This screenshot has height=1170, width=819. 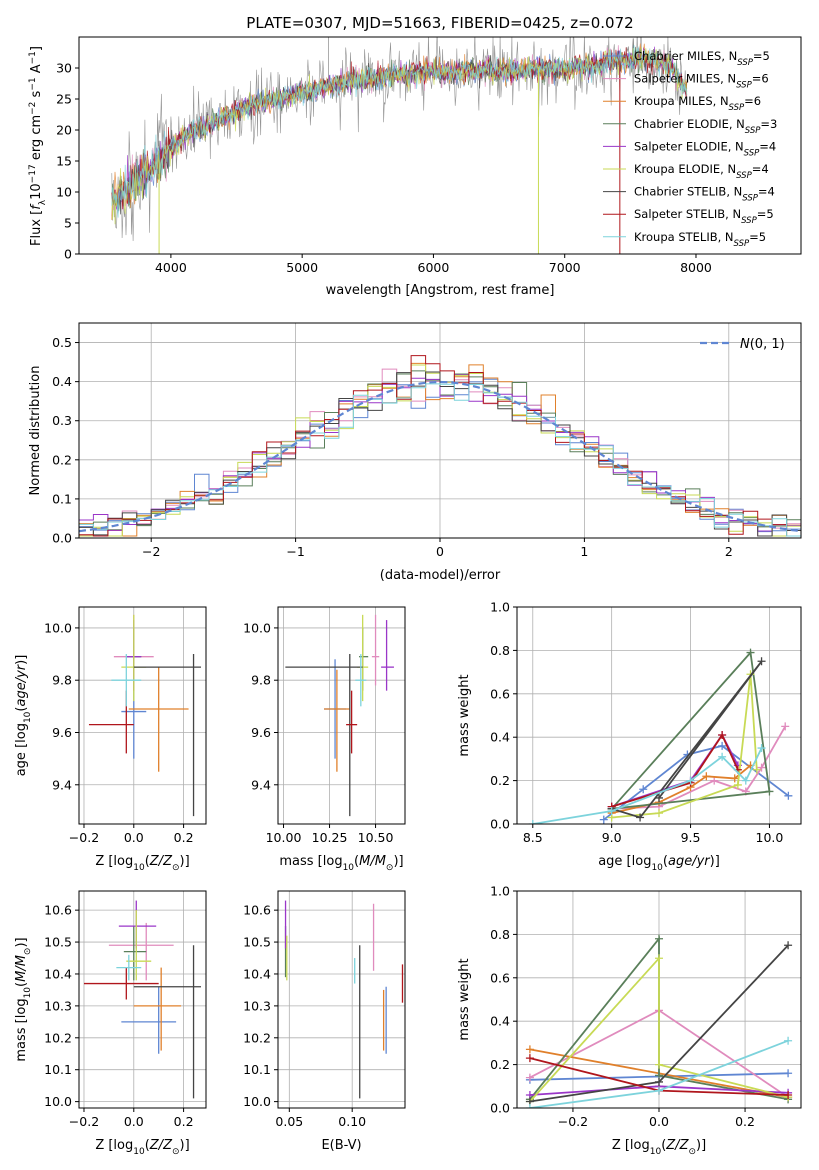 I want to click on histogram-chabrier_stelib, so click(x=440, y=454).